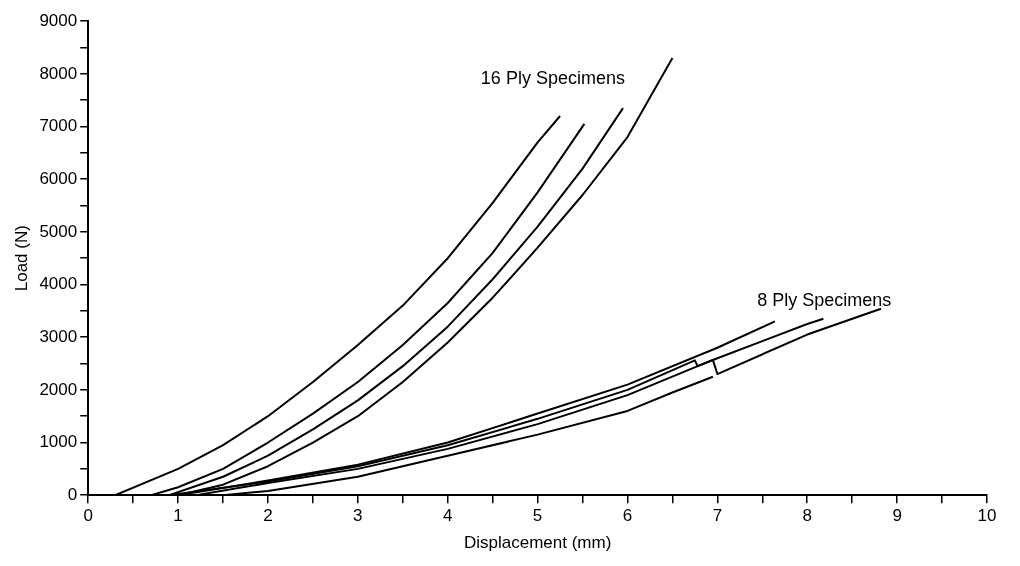 Image resolution: width=1020 pixels, height=566 pixels. What do you see at coordinates (58, 20) in the screenshot?
I see `y-tick-label: 9000` at bounding box center [58, 20].